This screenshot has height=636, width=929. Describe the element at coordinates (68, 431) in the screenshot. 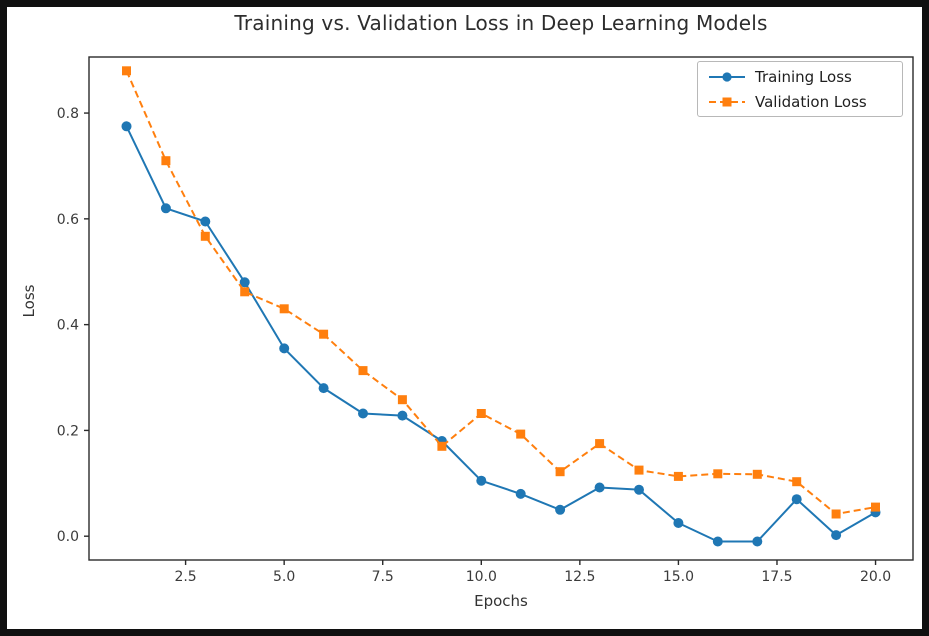

I see `y-tick-label: 0.2` at that location.